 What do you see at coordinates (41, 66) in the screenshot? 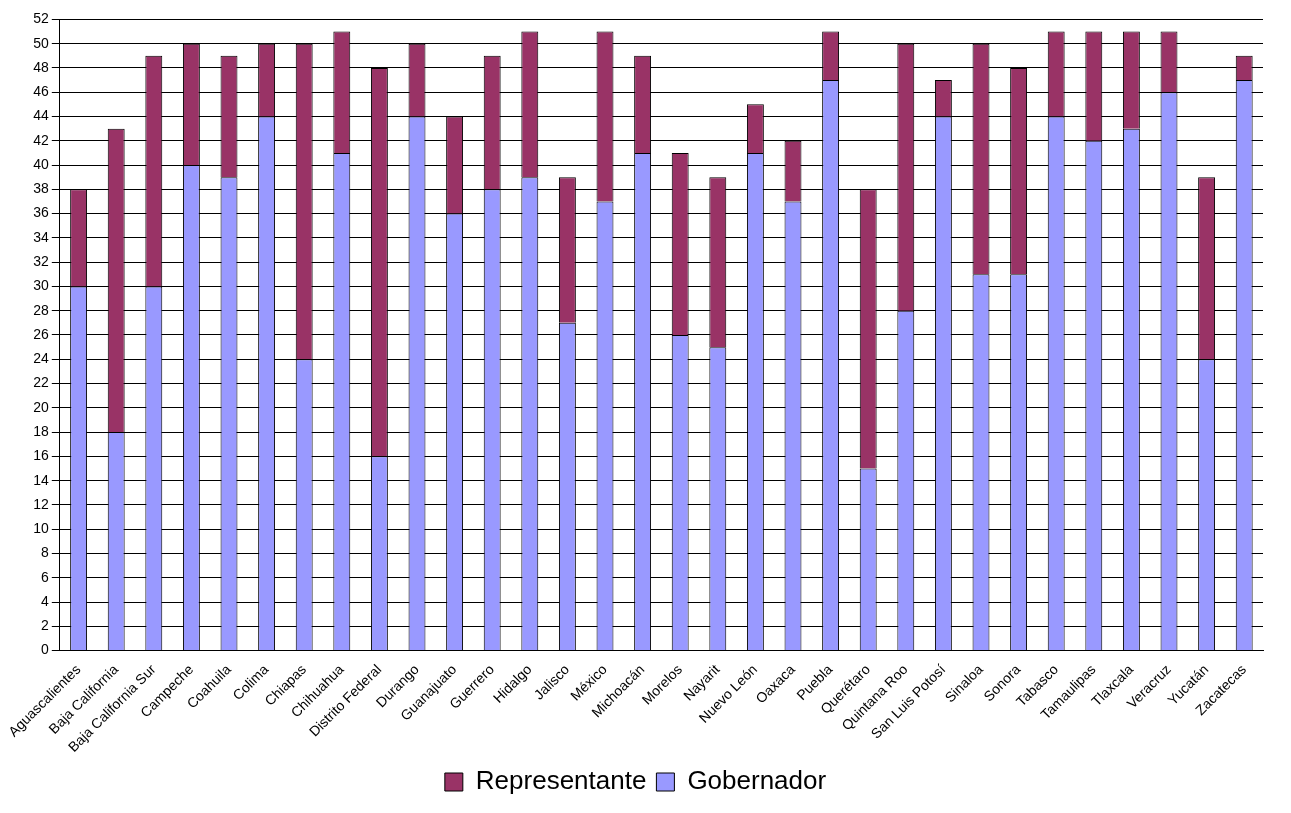
I see `y-tick-label: 48` at bounding box center [41, 66].